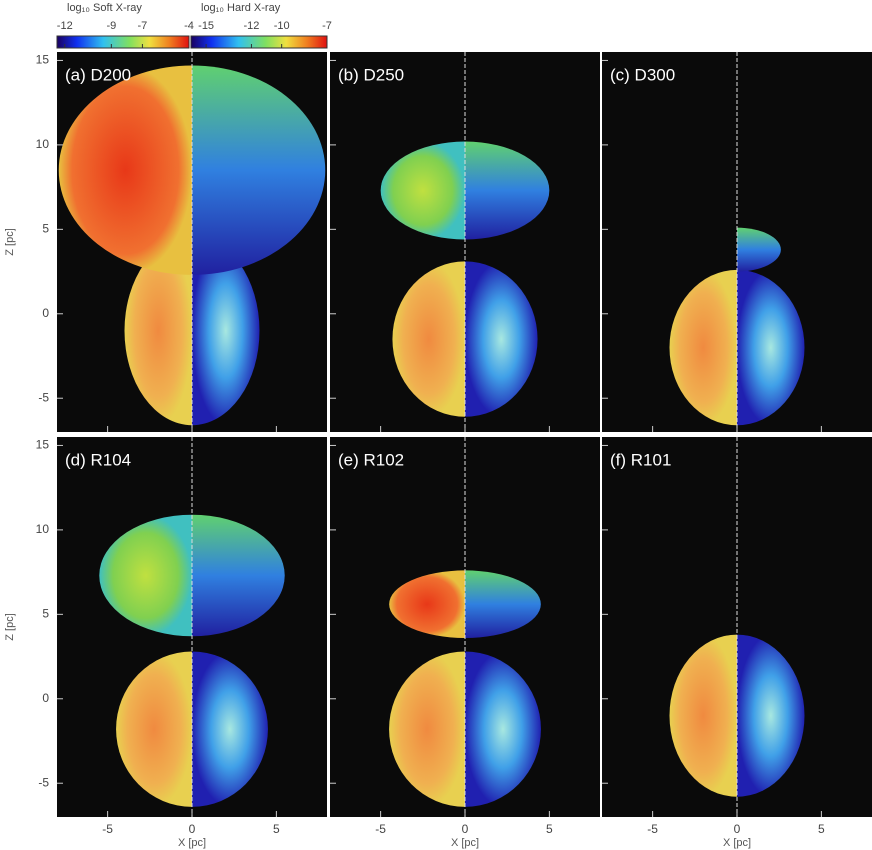  I want to click on panel-label: (e) R102, so click(371, 459).